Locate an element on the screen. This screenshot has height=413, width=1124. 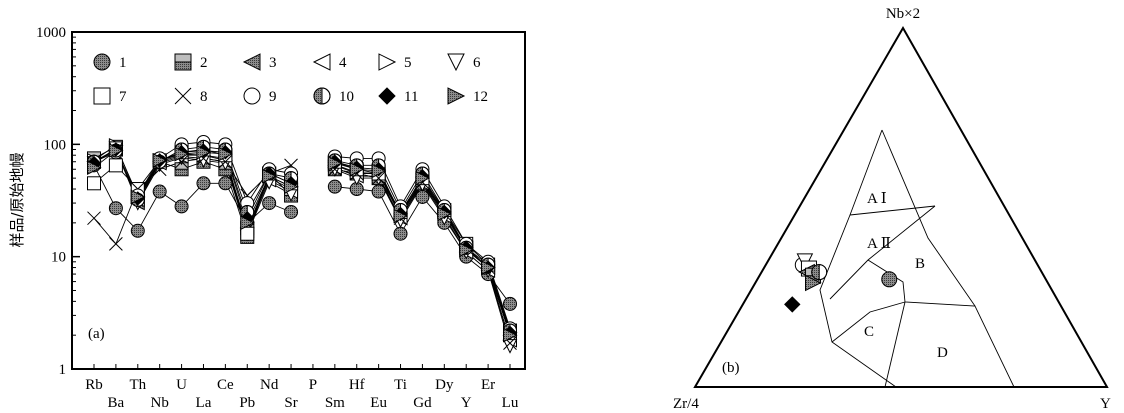
b-boundary-a2-c is located at coordinates (882, 252).